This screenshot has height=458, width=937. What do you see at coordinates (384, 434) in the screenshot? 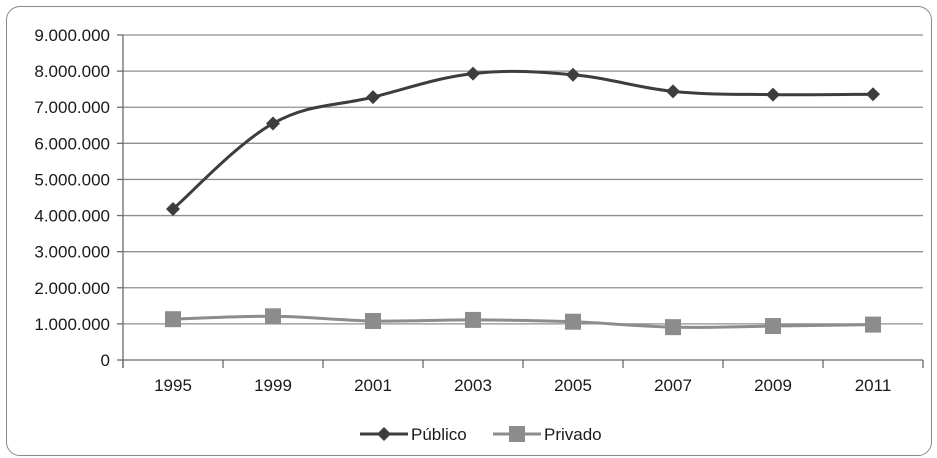
I see `legend-marker-publico` at bounding box center [384, 434].